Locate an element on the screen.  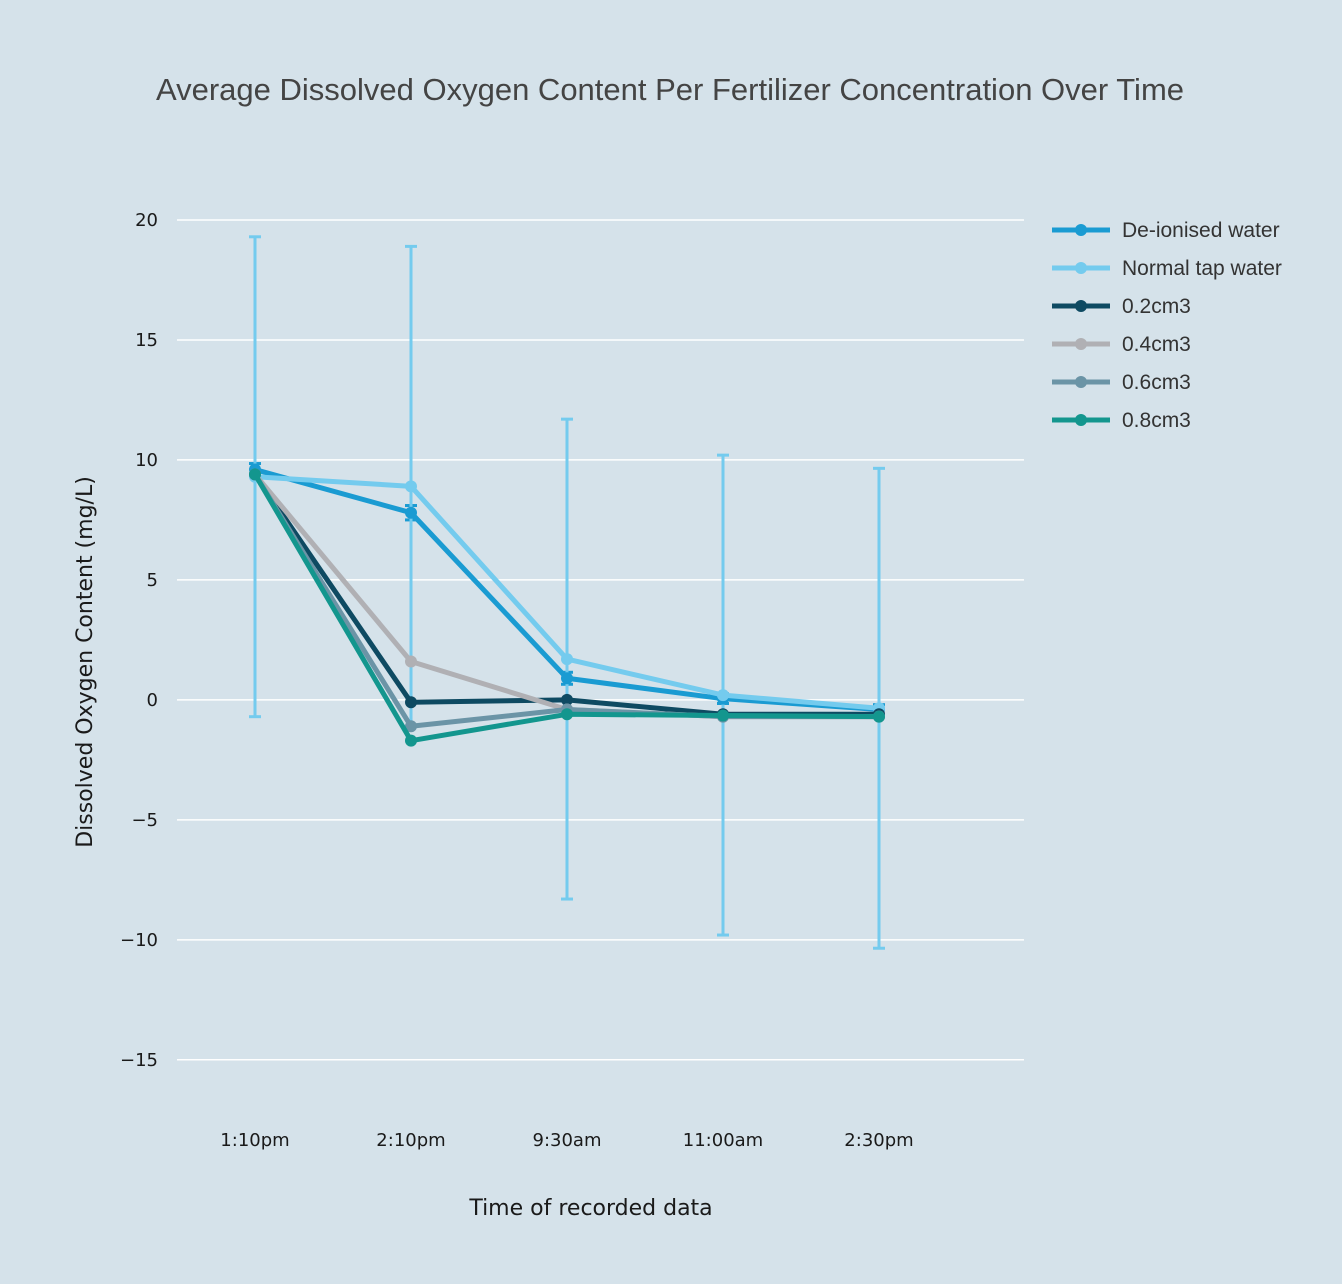
legend-item: 0.6cm3 is located at coordinates (1121, 382).